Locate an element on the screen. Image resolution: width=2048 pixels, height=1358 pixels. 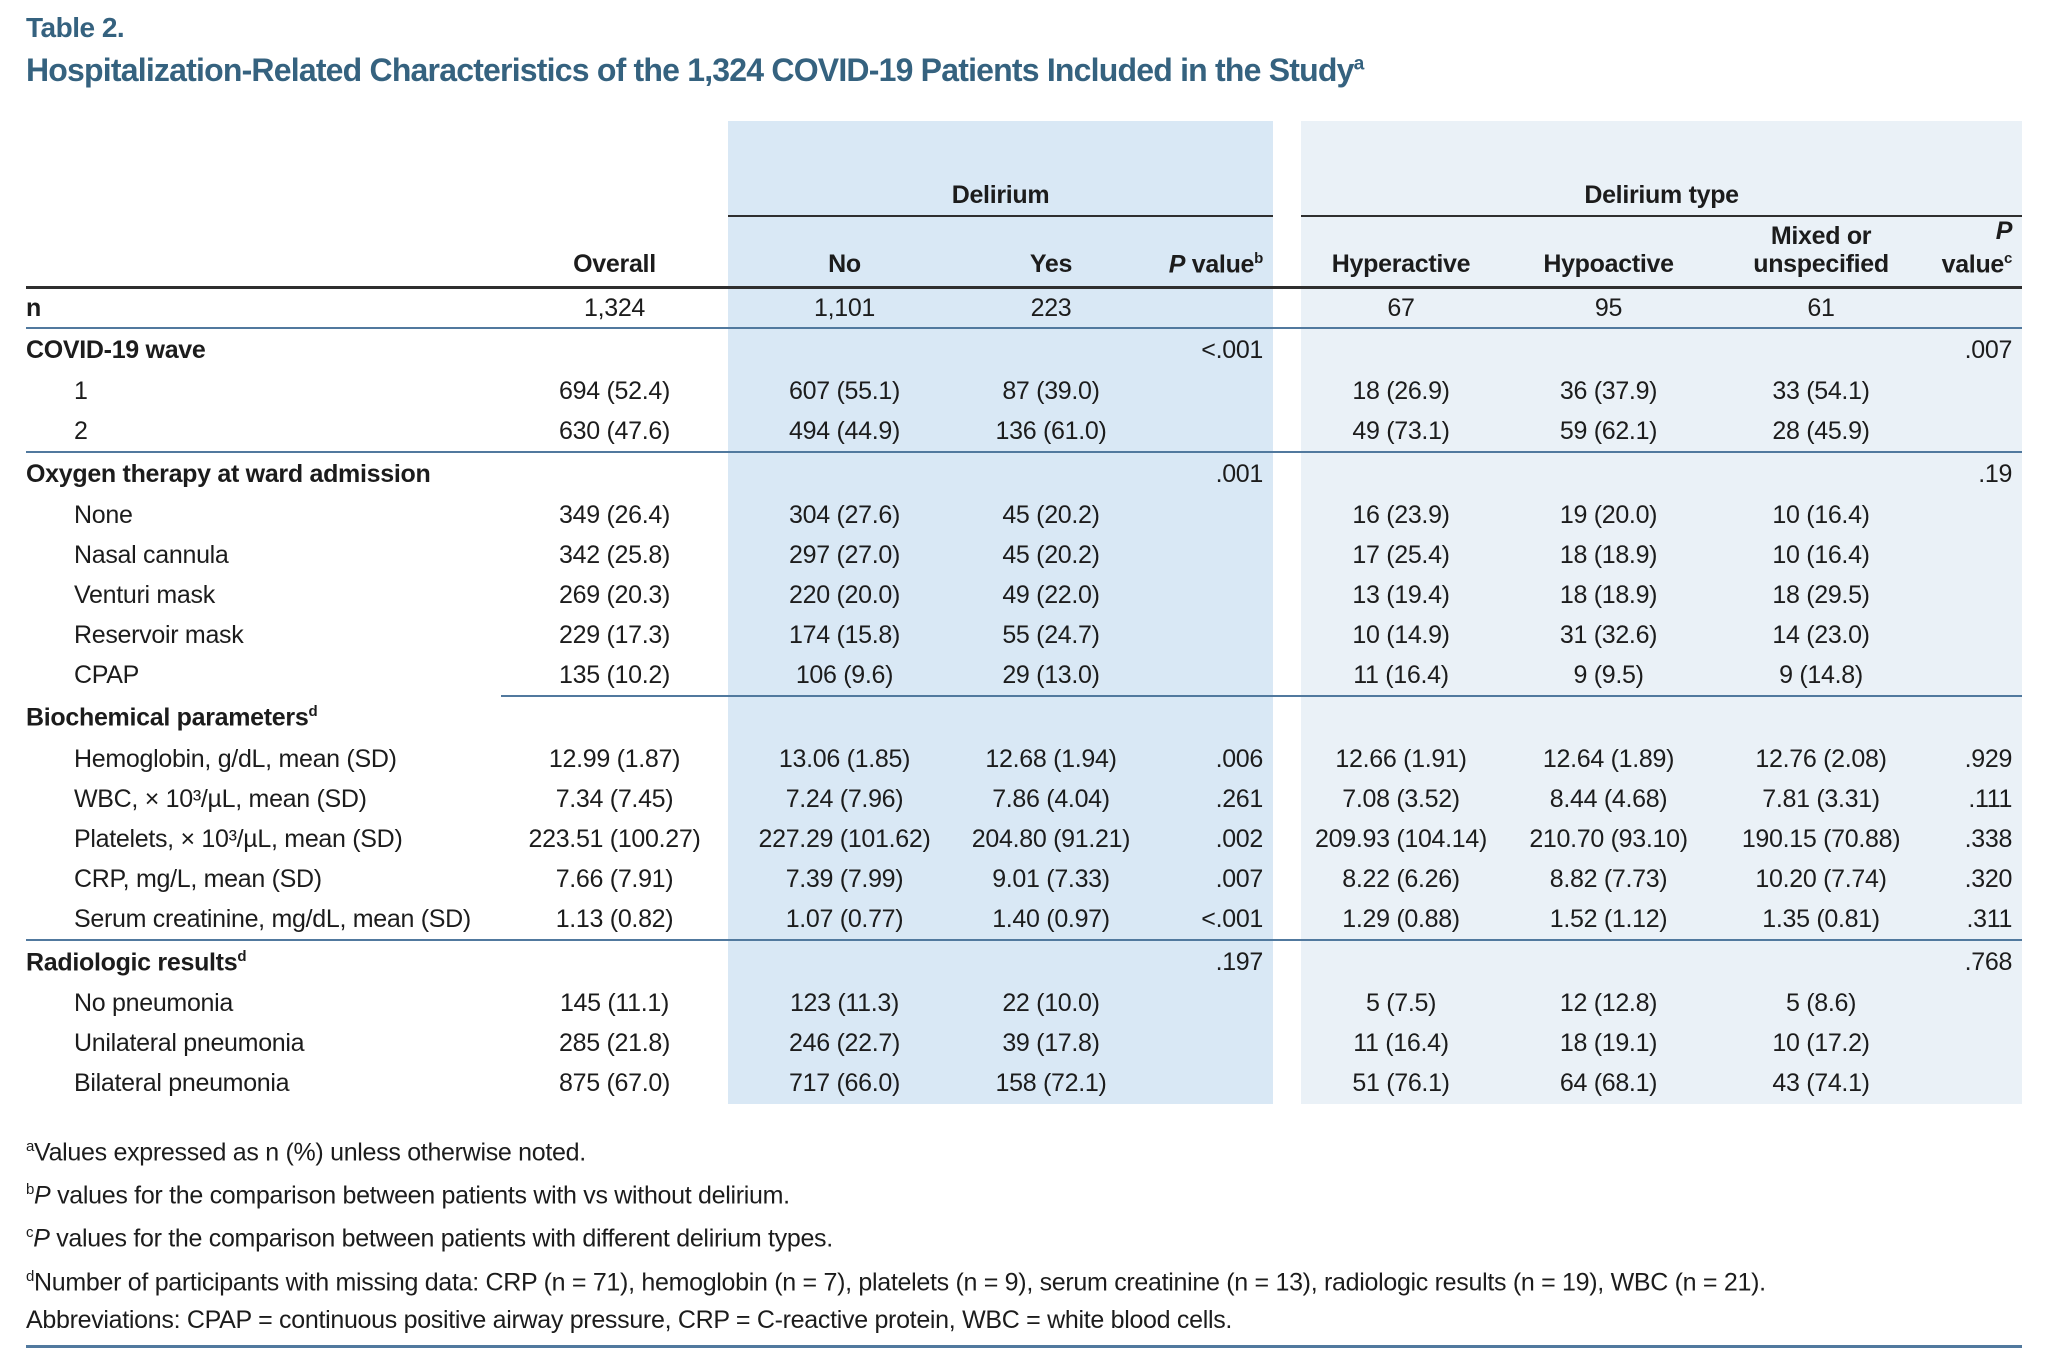
column-header-pvalue-b: P valueb is located at coordinates (1207, 253).